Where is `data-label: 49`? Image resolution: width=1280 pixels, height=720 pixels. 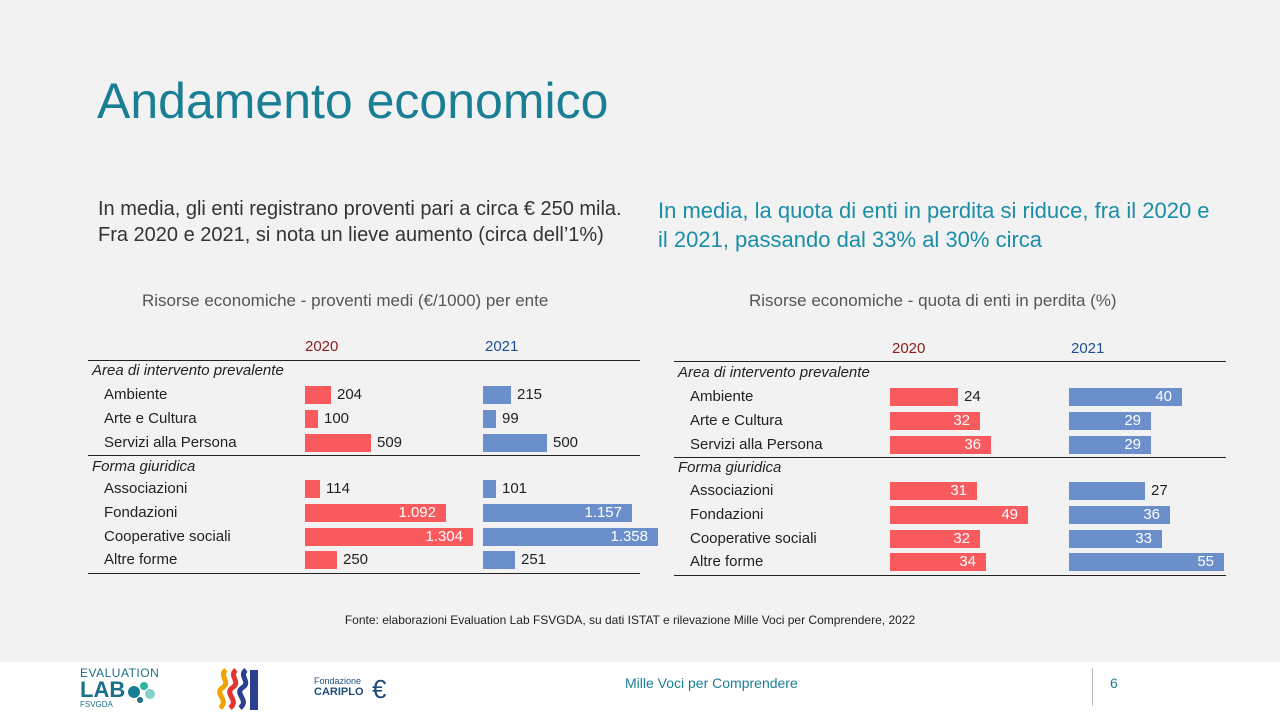
data-label: 49 is located at coordinates (1009, 514).